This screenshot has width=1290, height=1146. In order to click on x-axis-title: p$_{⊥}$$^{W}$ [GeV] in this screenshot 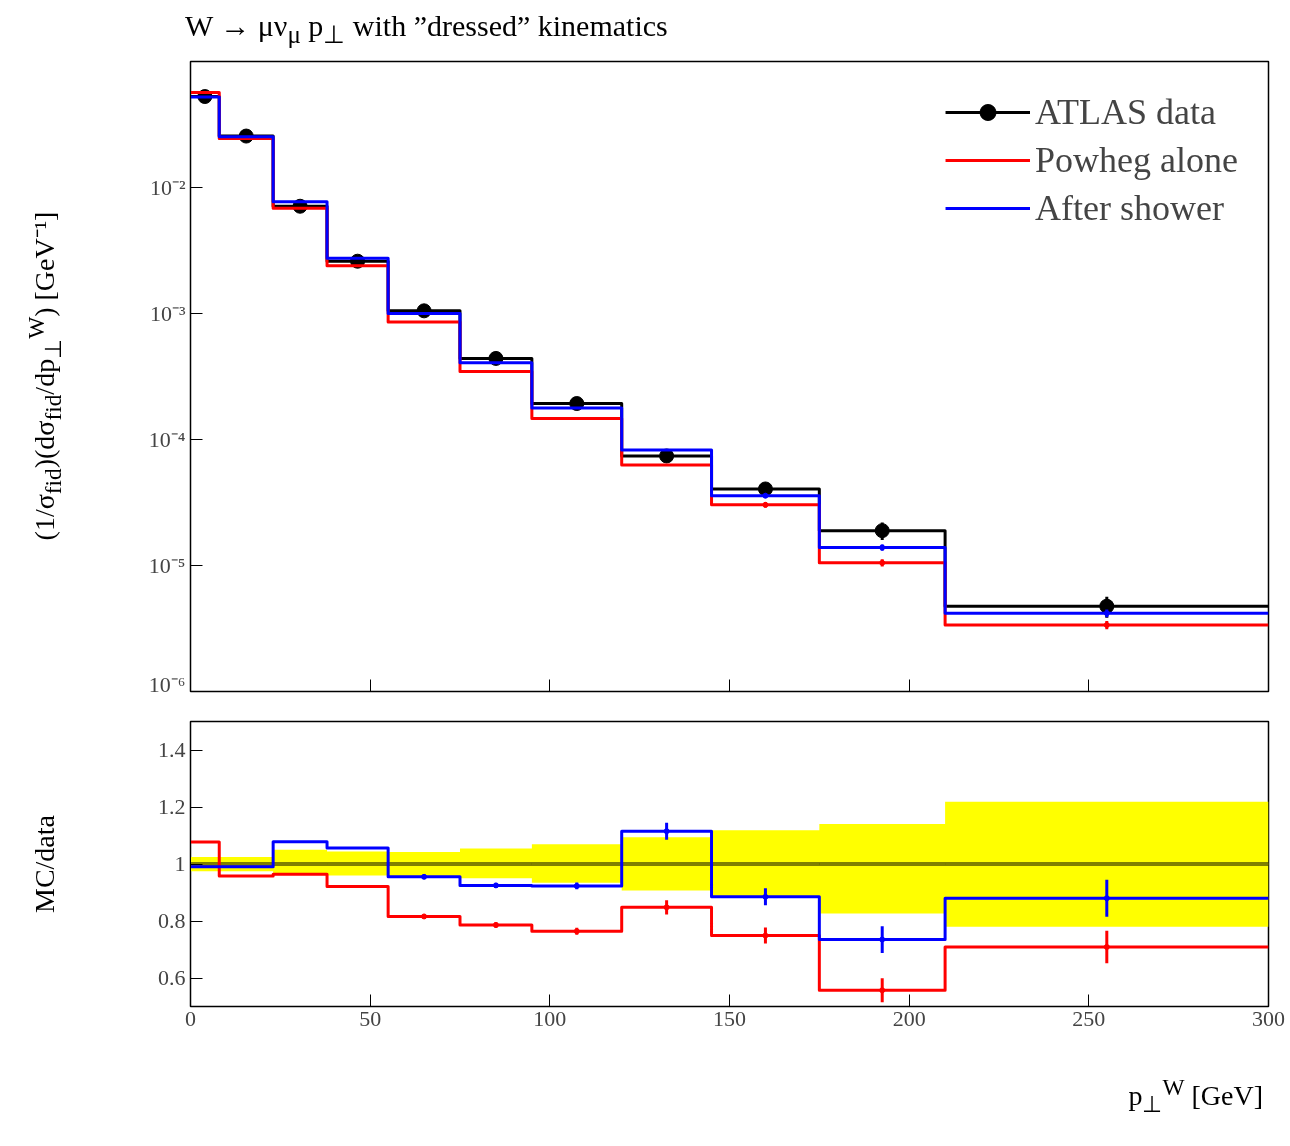, I will do `click(1195, 1096)`.